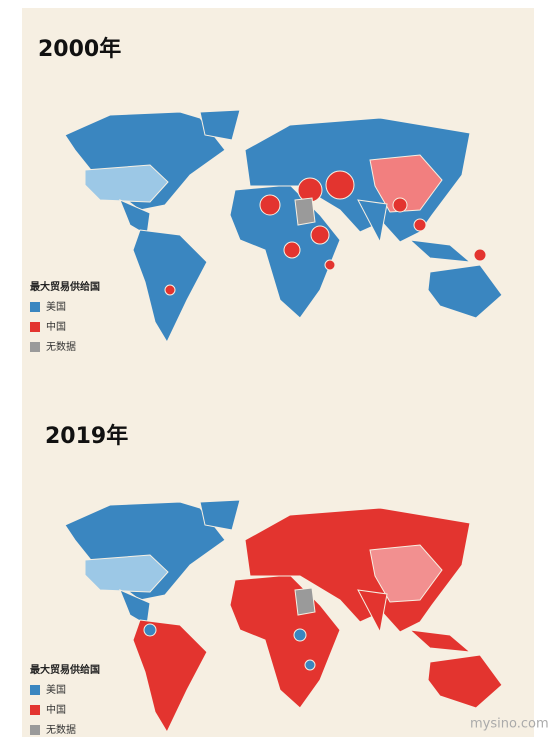  Describe the element at coordinates (86, 436) in the screenshot. I see `panel-title: 2019年` at that location.